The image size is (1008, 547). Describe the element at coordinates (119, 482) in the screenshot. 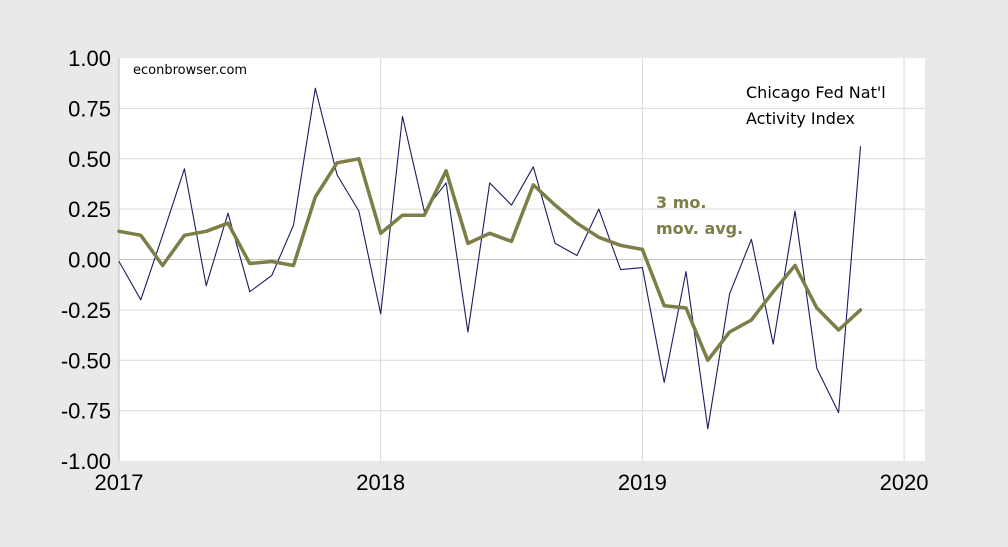

I see `x-tick-label: 2017` at that location.